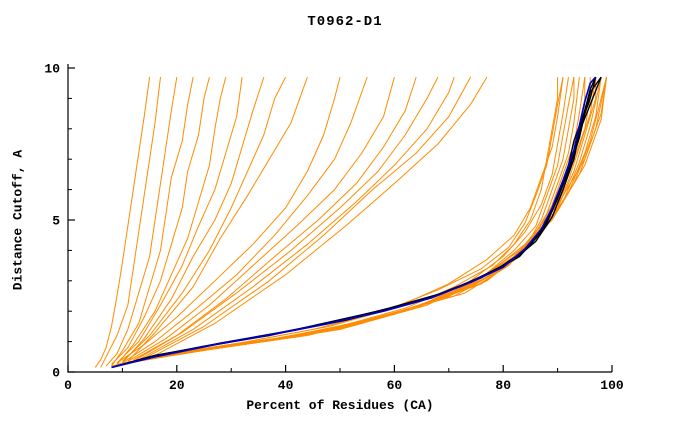 This screenshot has height=440, width=680. What do you see at coordinates (503, 385) in the screenshot?
I see `svg-text: 80` at bounding box center [503, 385].